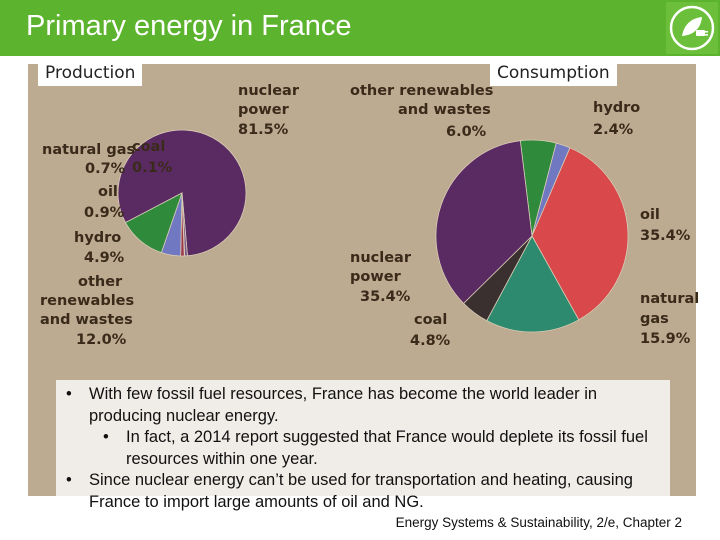 The width and height of the screenshot is (720, 540). I want to click on cons-label-gas-2: gas, so click(654, 319).